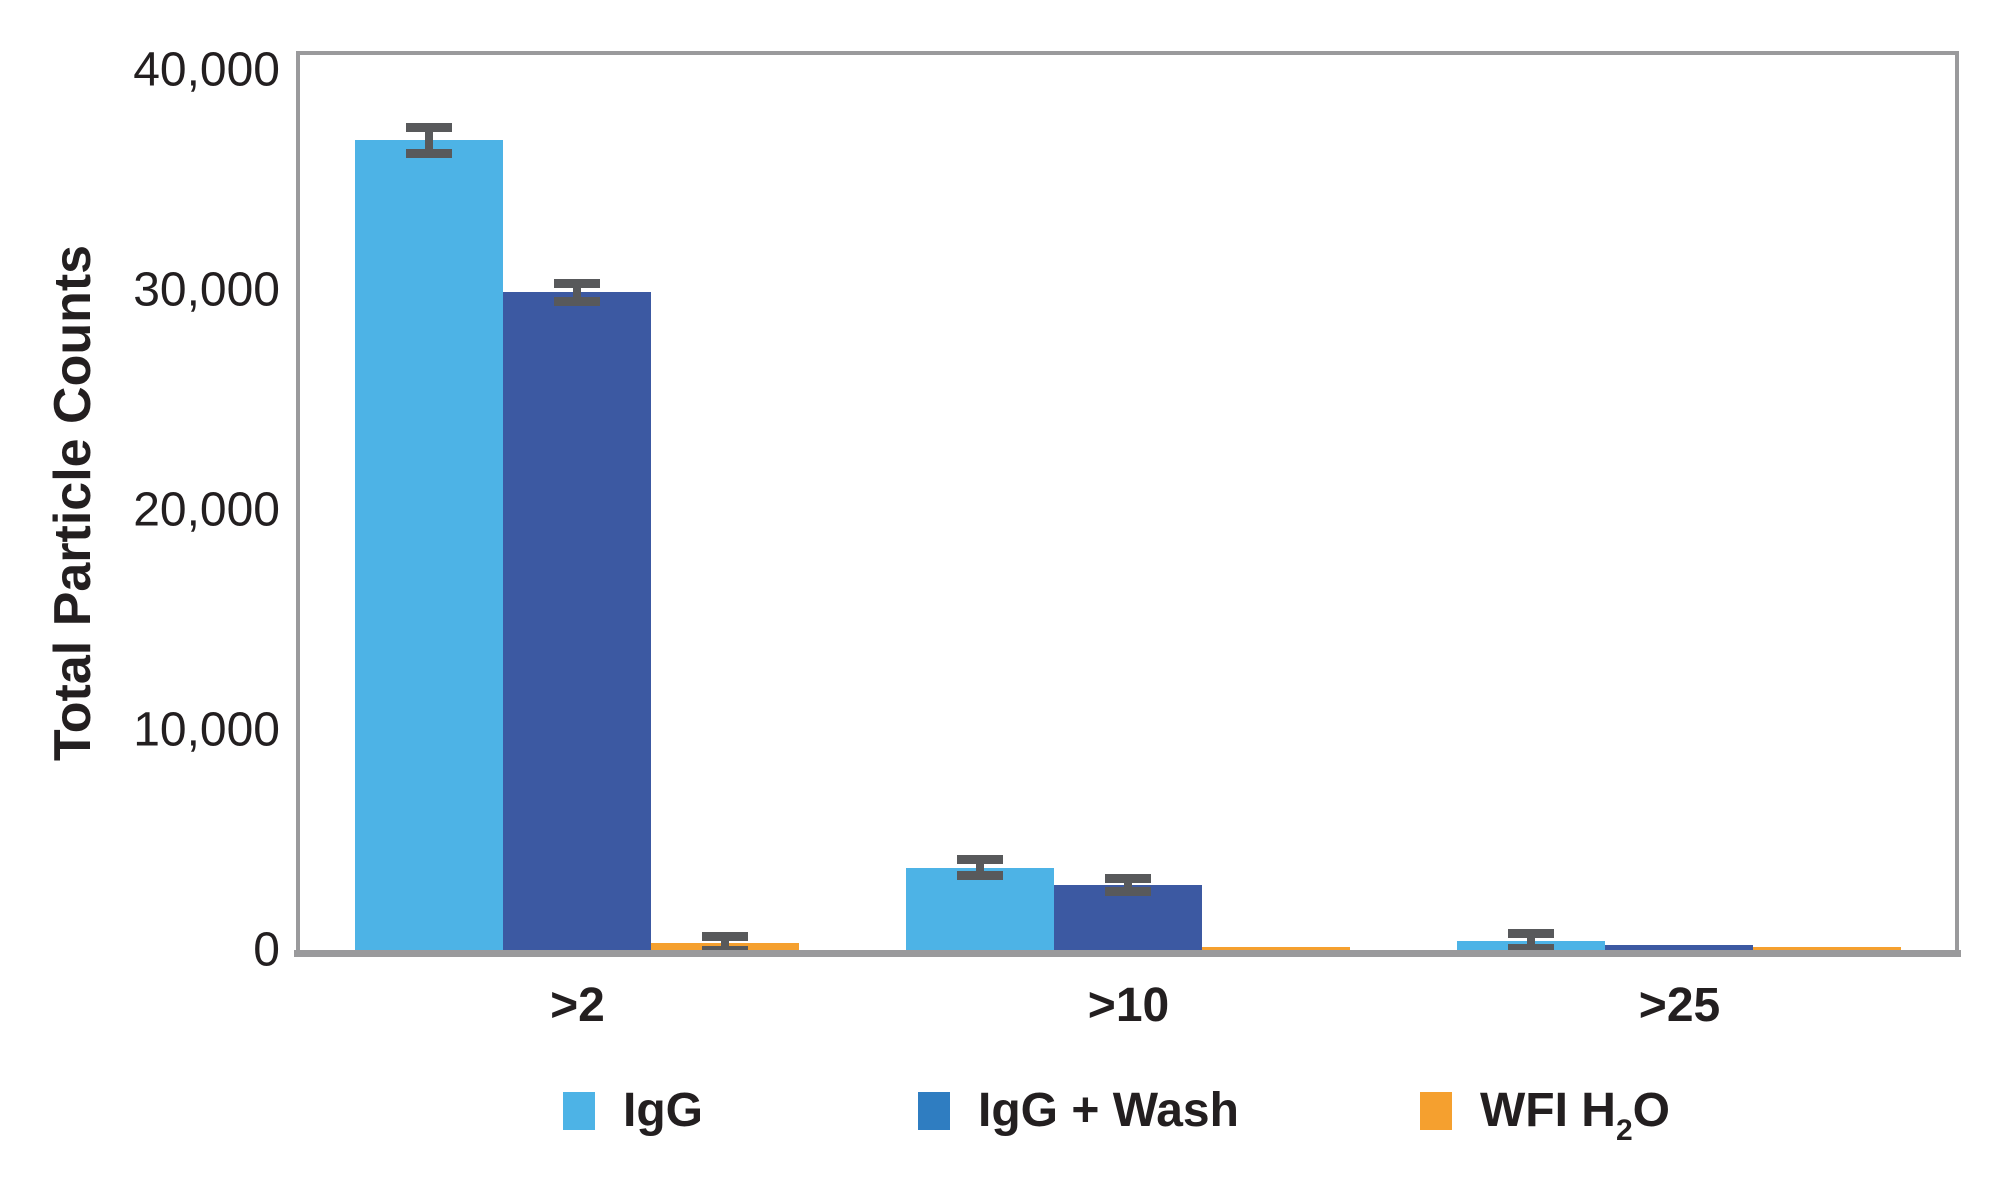 The image size is (2000, 1197). What do you see at coordinates (206, 70) in the screenshot?
I see `y-tick-label: 40,000` at bounding box center [206, 70].